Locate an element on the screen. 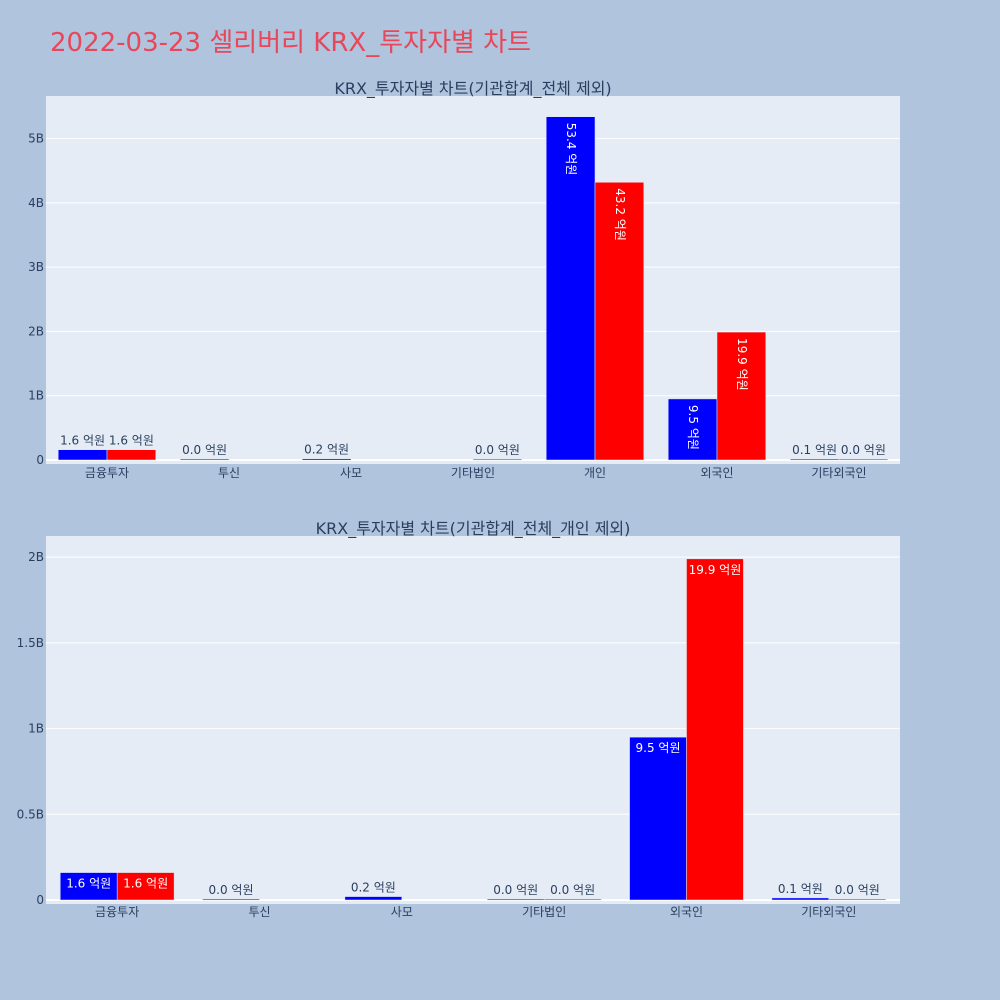  chart-title: KRX_투자자별 차트(기관합계_전체 제외) is located at coordinates (472, 89).